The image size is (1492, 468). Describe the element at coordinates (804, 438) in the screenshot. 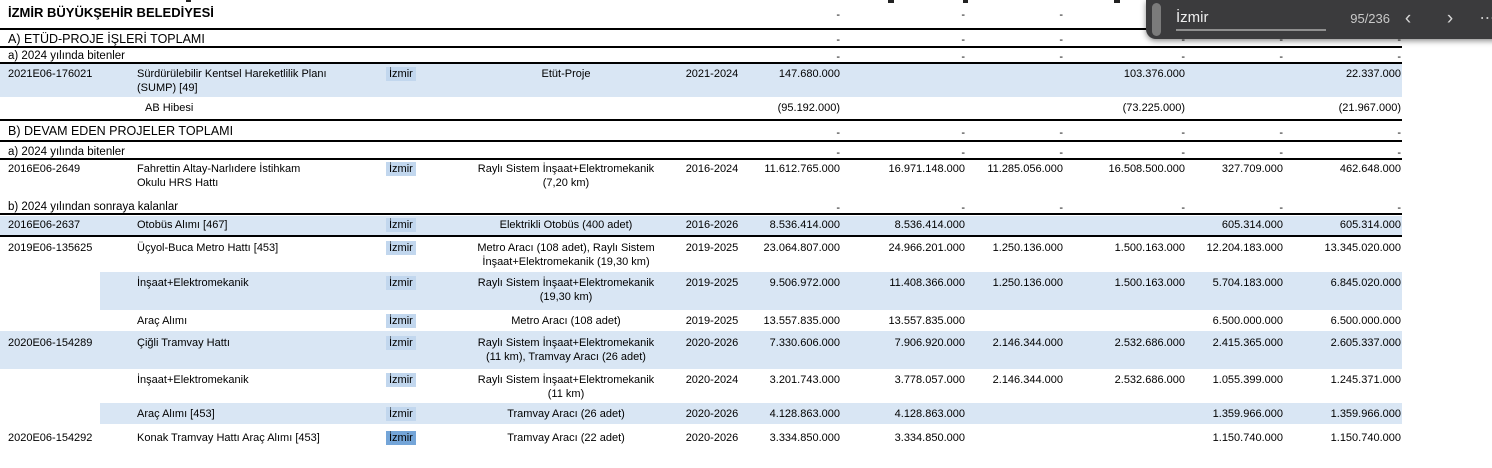

I see `amount-col1-cell: 3.334.850.000` at that location.